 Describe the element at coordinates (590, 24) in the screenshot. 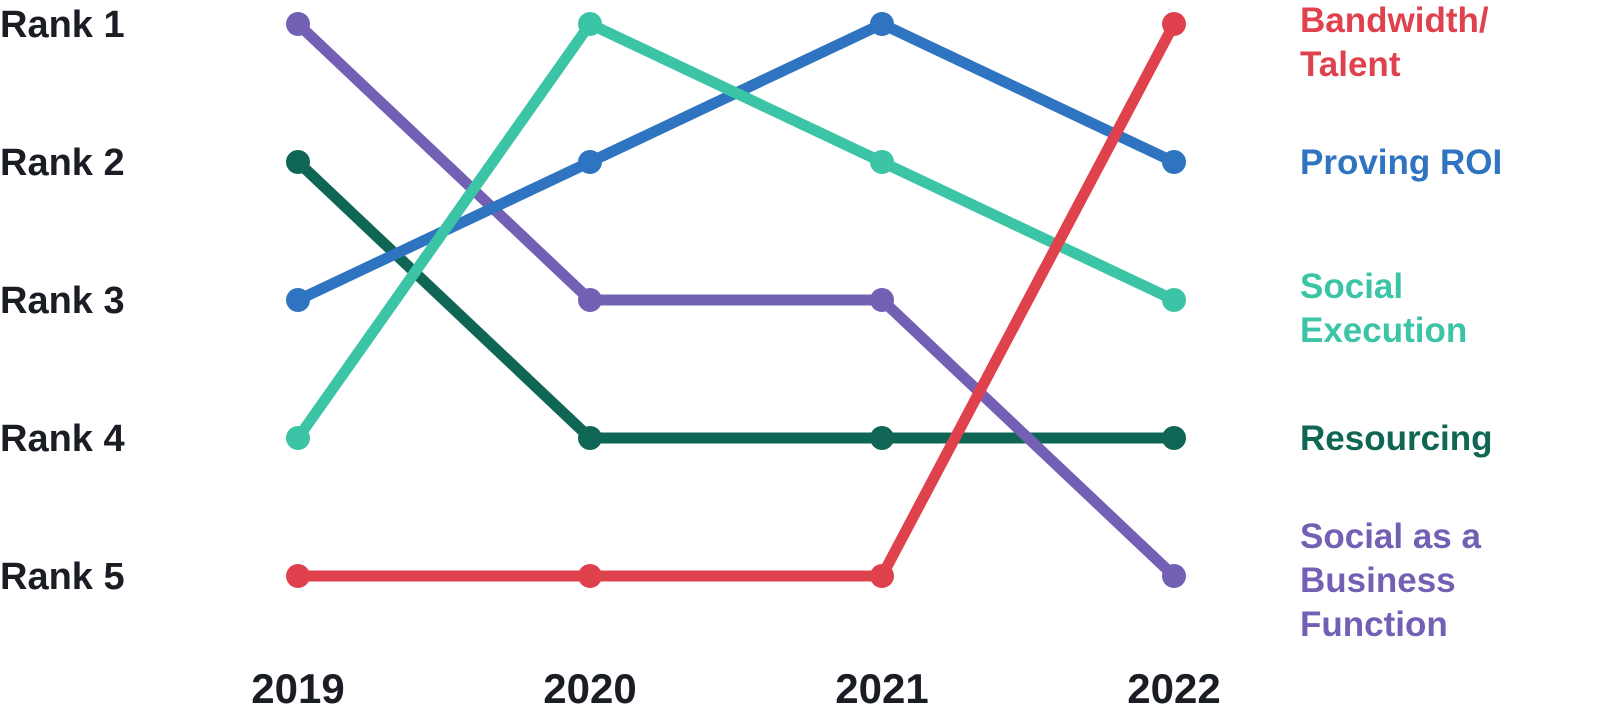

I see `data-point-social-execution-2020` at that location.